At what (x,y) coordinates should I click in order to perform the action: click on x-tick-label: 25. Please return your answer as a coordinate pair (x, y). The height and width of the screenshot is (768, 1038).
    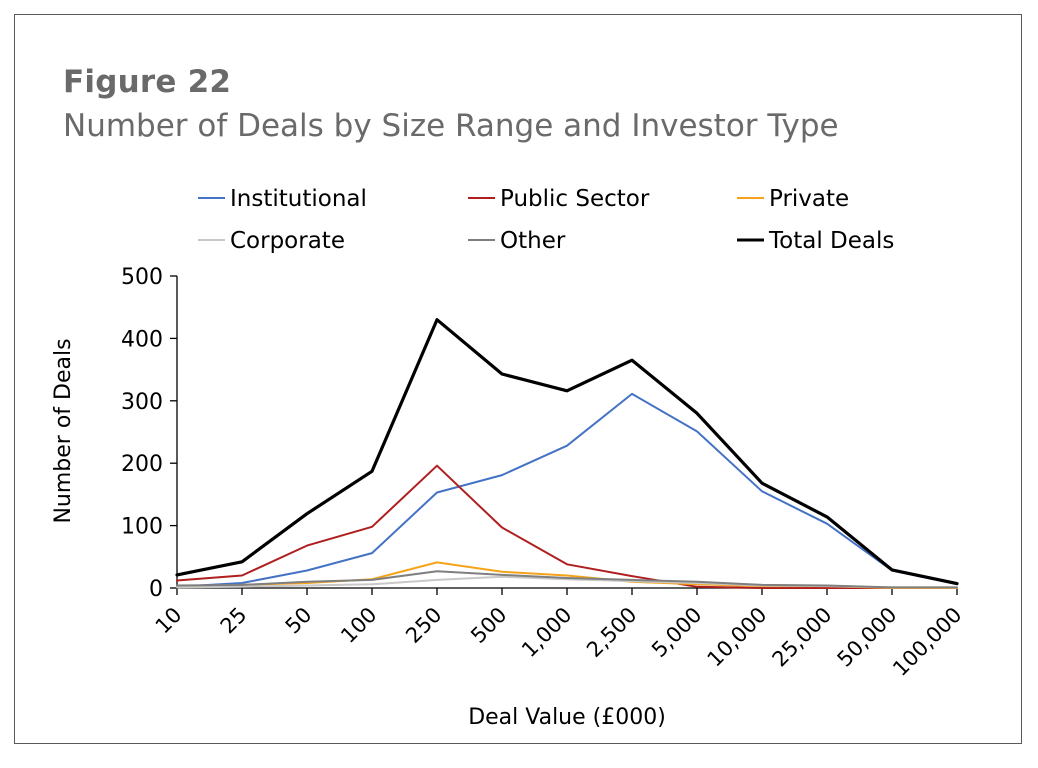
    Looking at the image, I should click on (234, 621).